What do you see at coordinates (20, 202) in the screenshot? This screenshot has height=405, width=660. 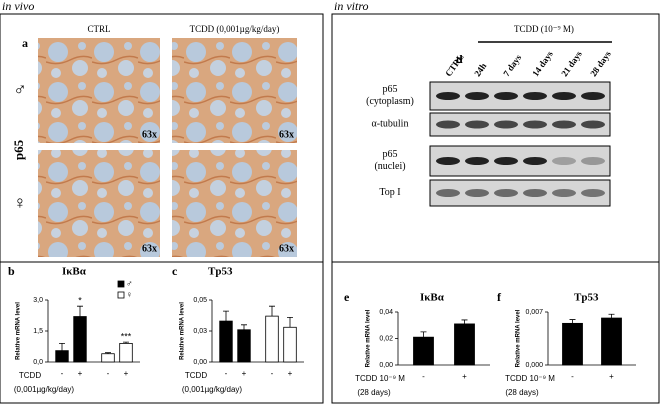 I see `row-label: ♀` at bounding box center [20, 202].